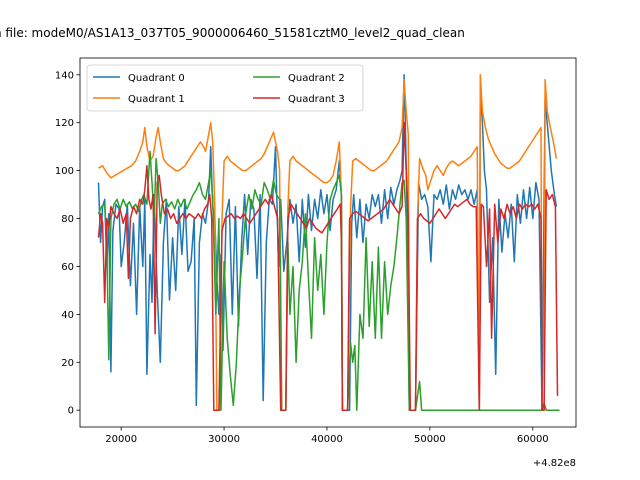  What do you see at coordinates (64, 123) in the screenshot?
I see `y-tick-label: 120` at bounding box center [64, 123].